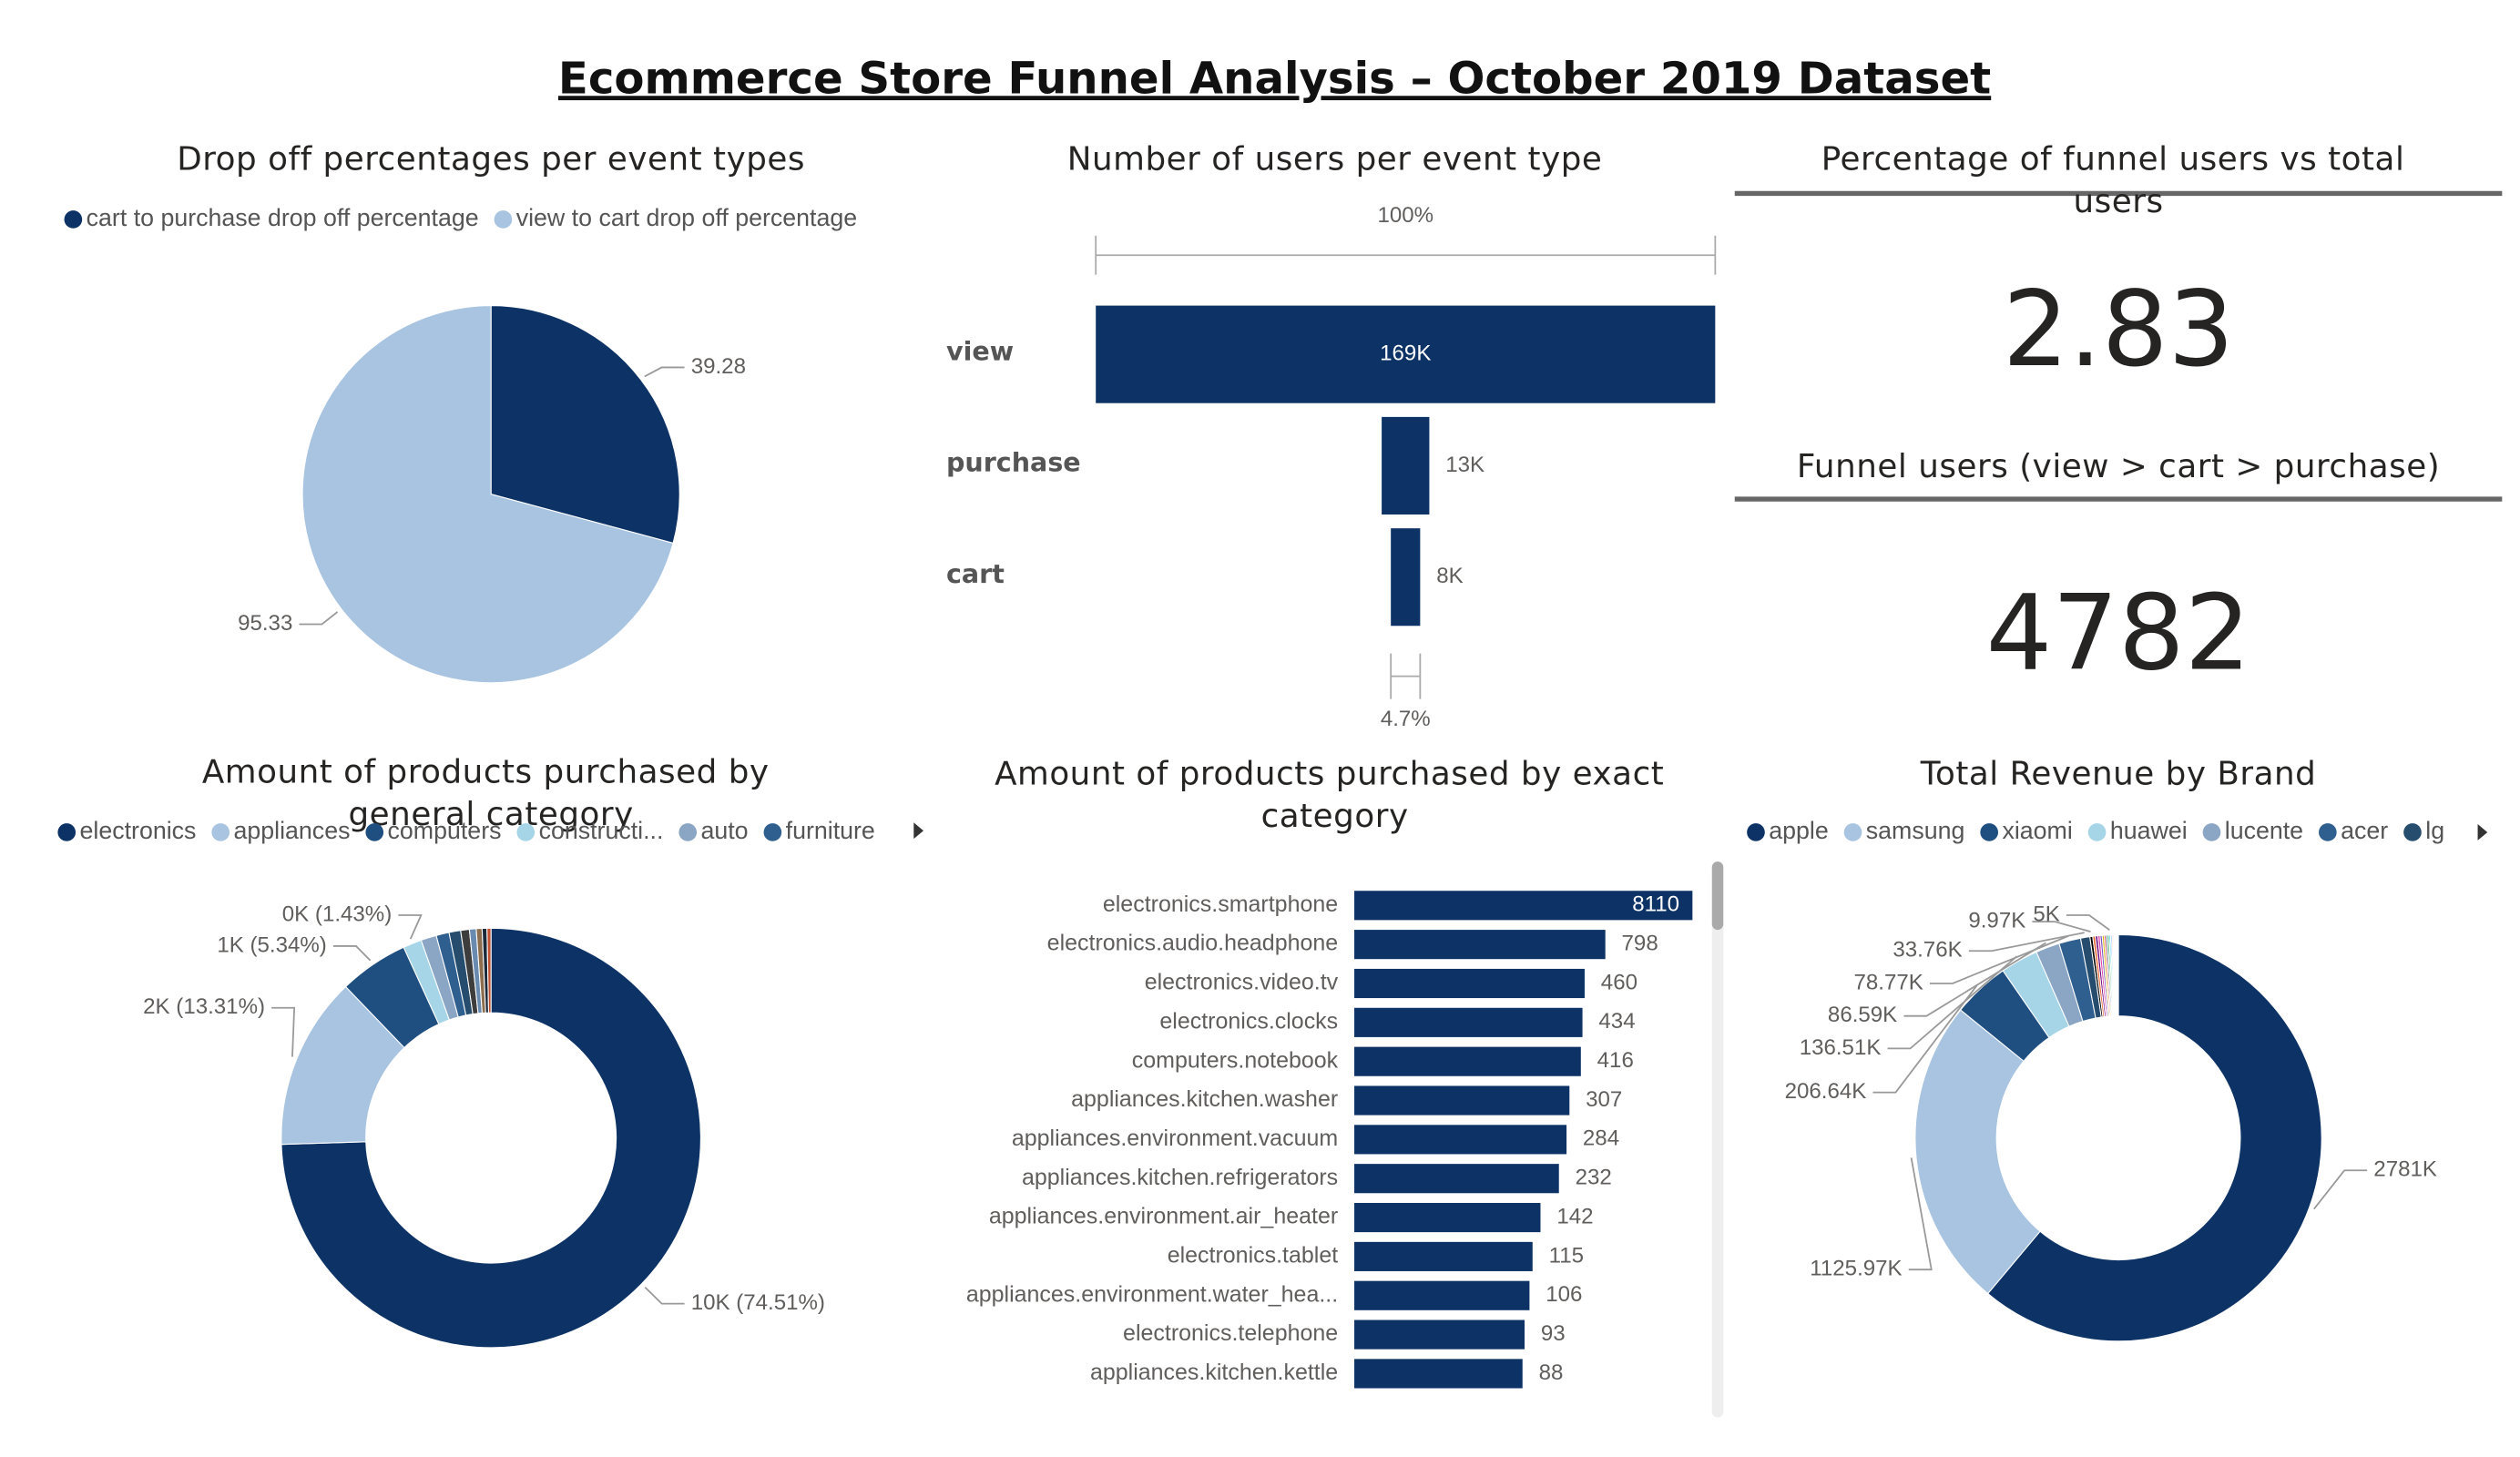  I want to click on data-label: 798, so click(1640, 944).